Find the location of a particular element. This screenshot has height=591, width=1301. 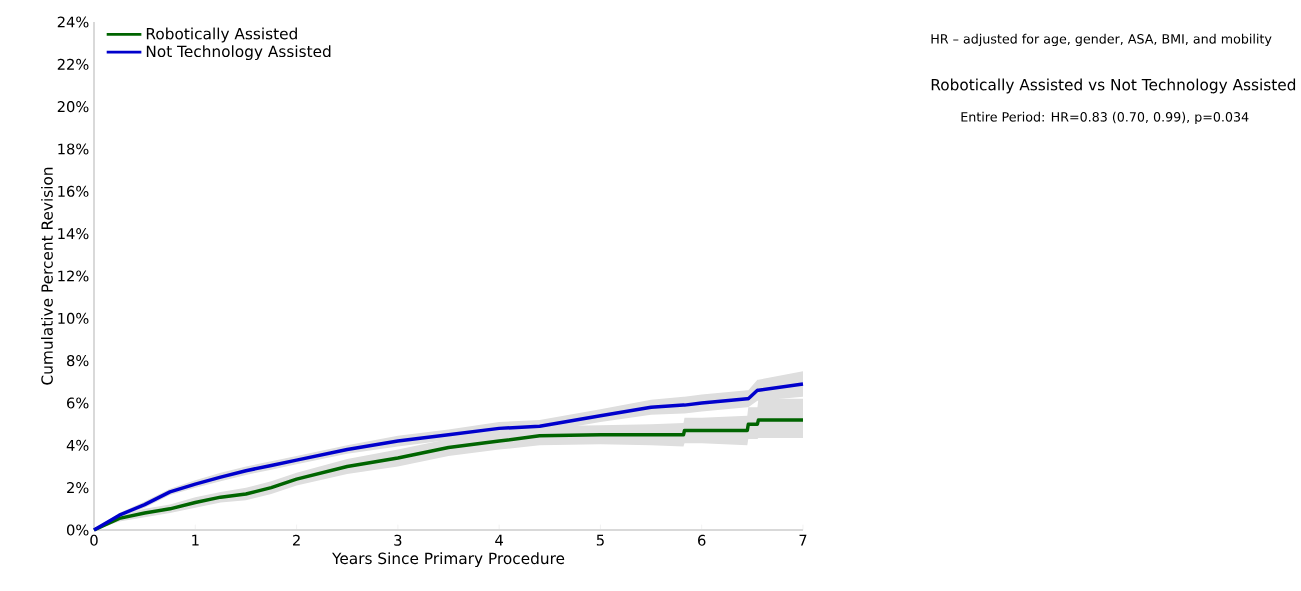

text: Robotically Assisted vs Not Technology Assisted is located at coordinates (1113, 86).